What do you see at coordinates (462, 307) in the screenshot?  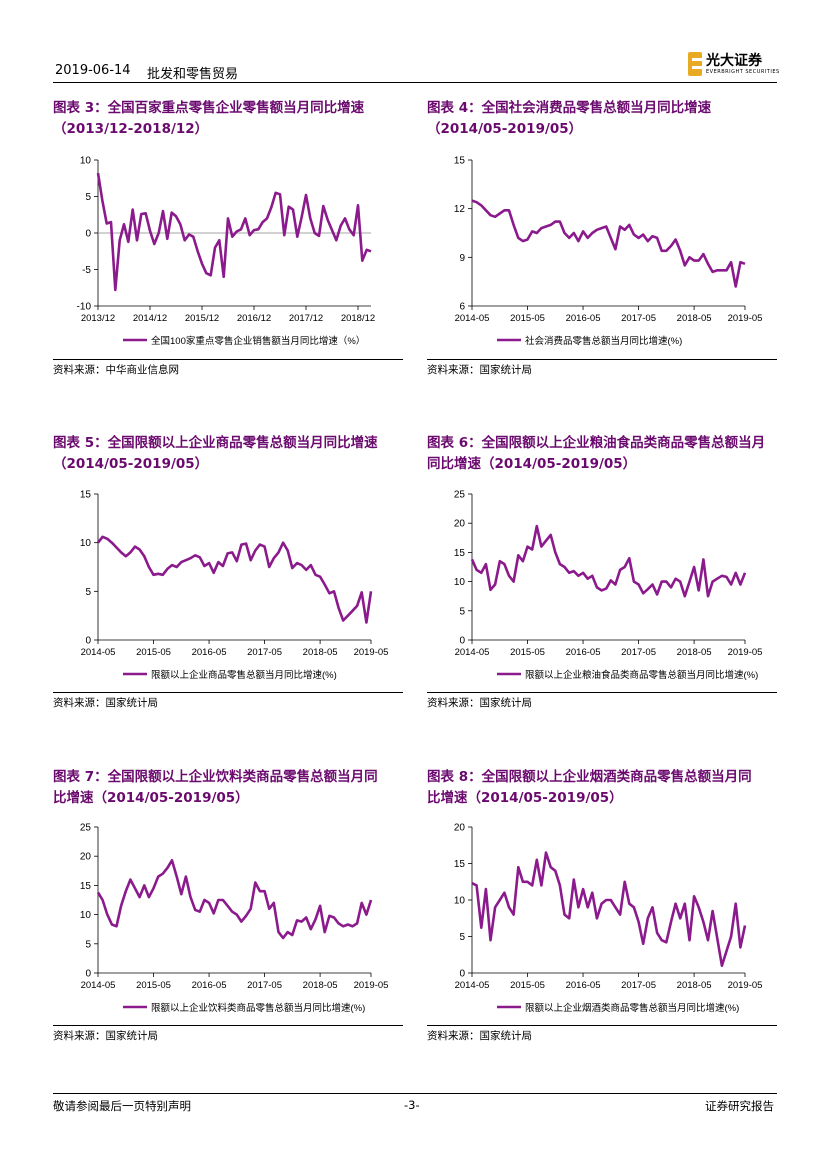 I see `y-tick-label: 6` at bounding box center [462, 307].